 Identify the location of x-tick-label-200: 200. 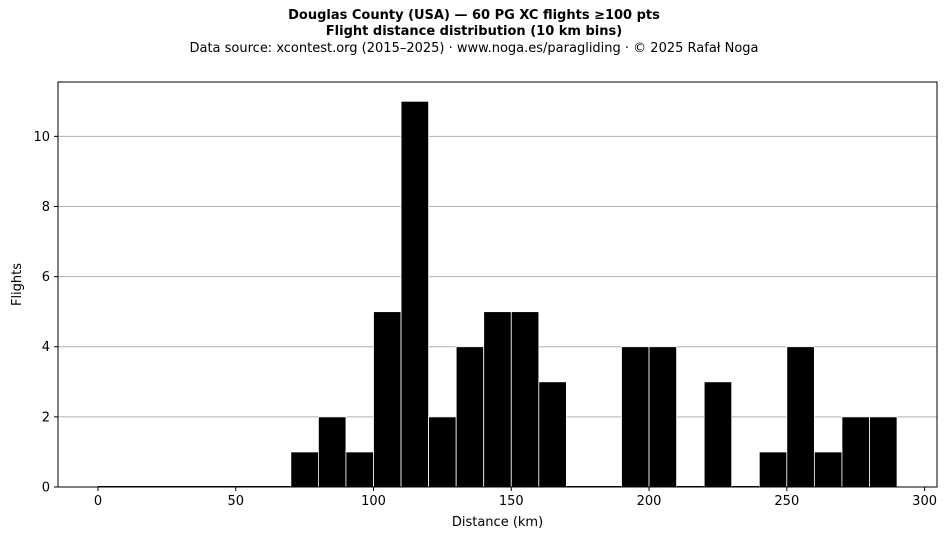
(649, 501).